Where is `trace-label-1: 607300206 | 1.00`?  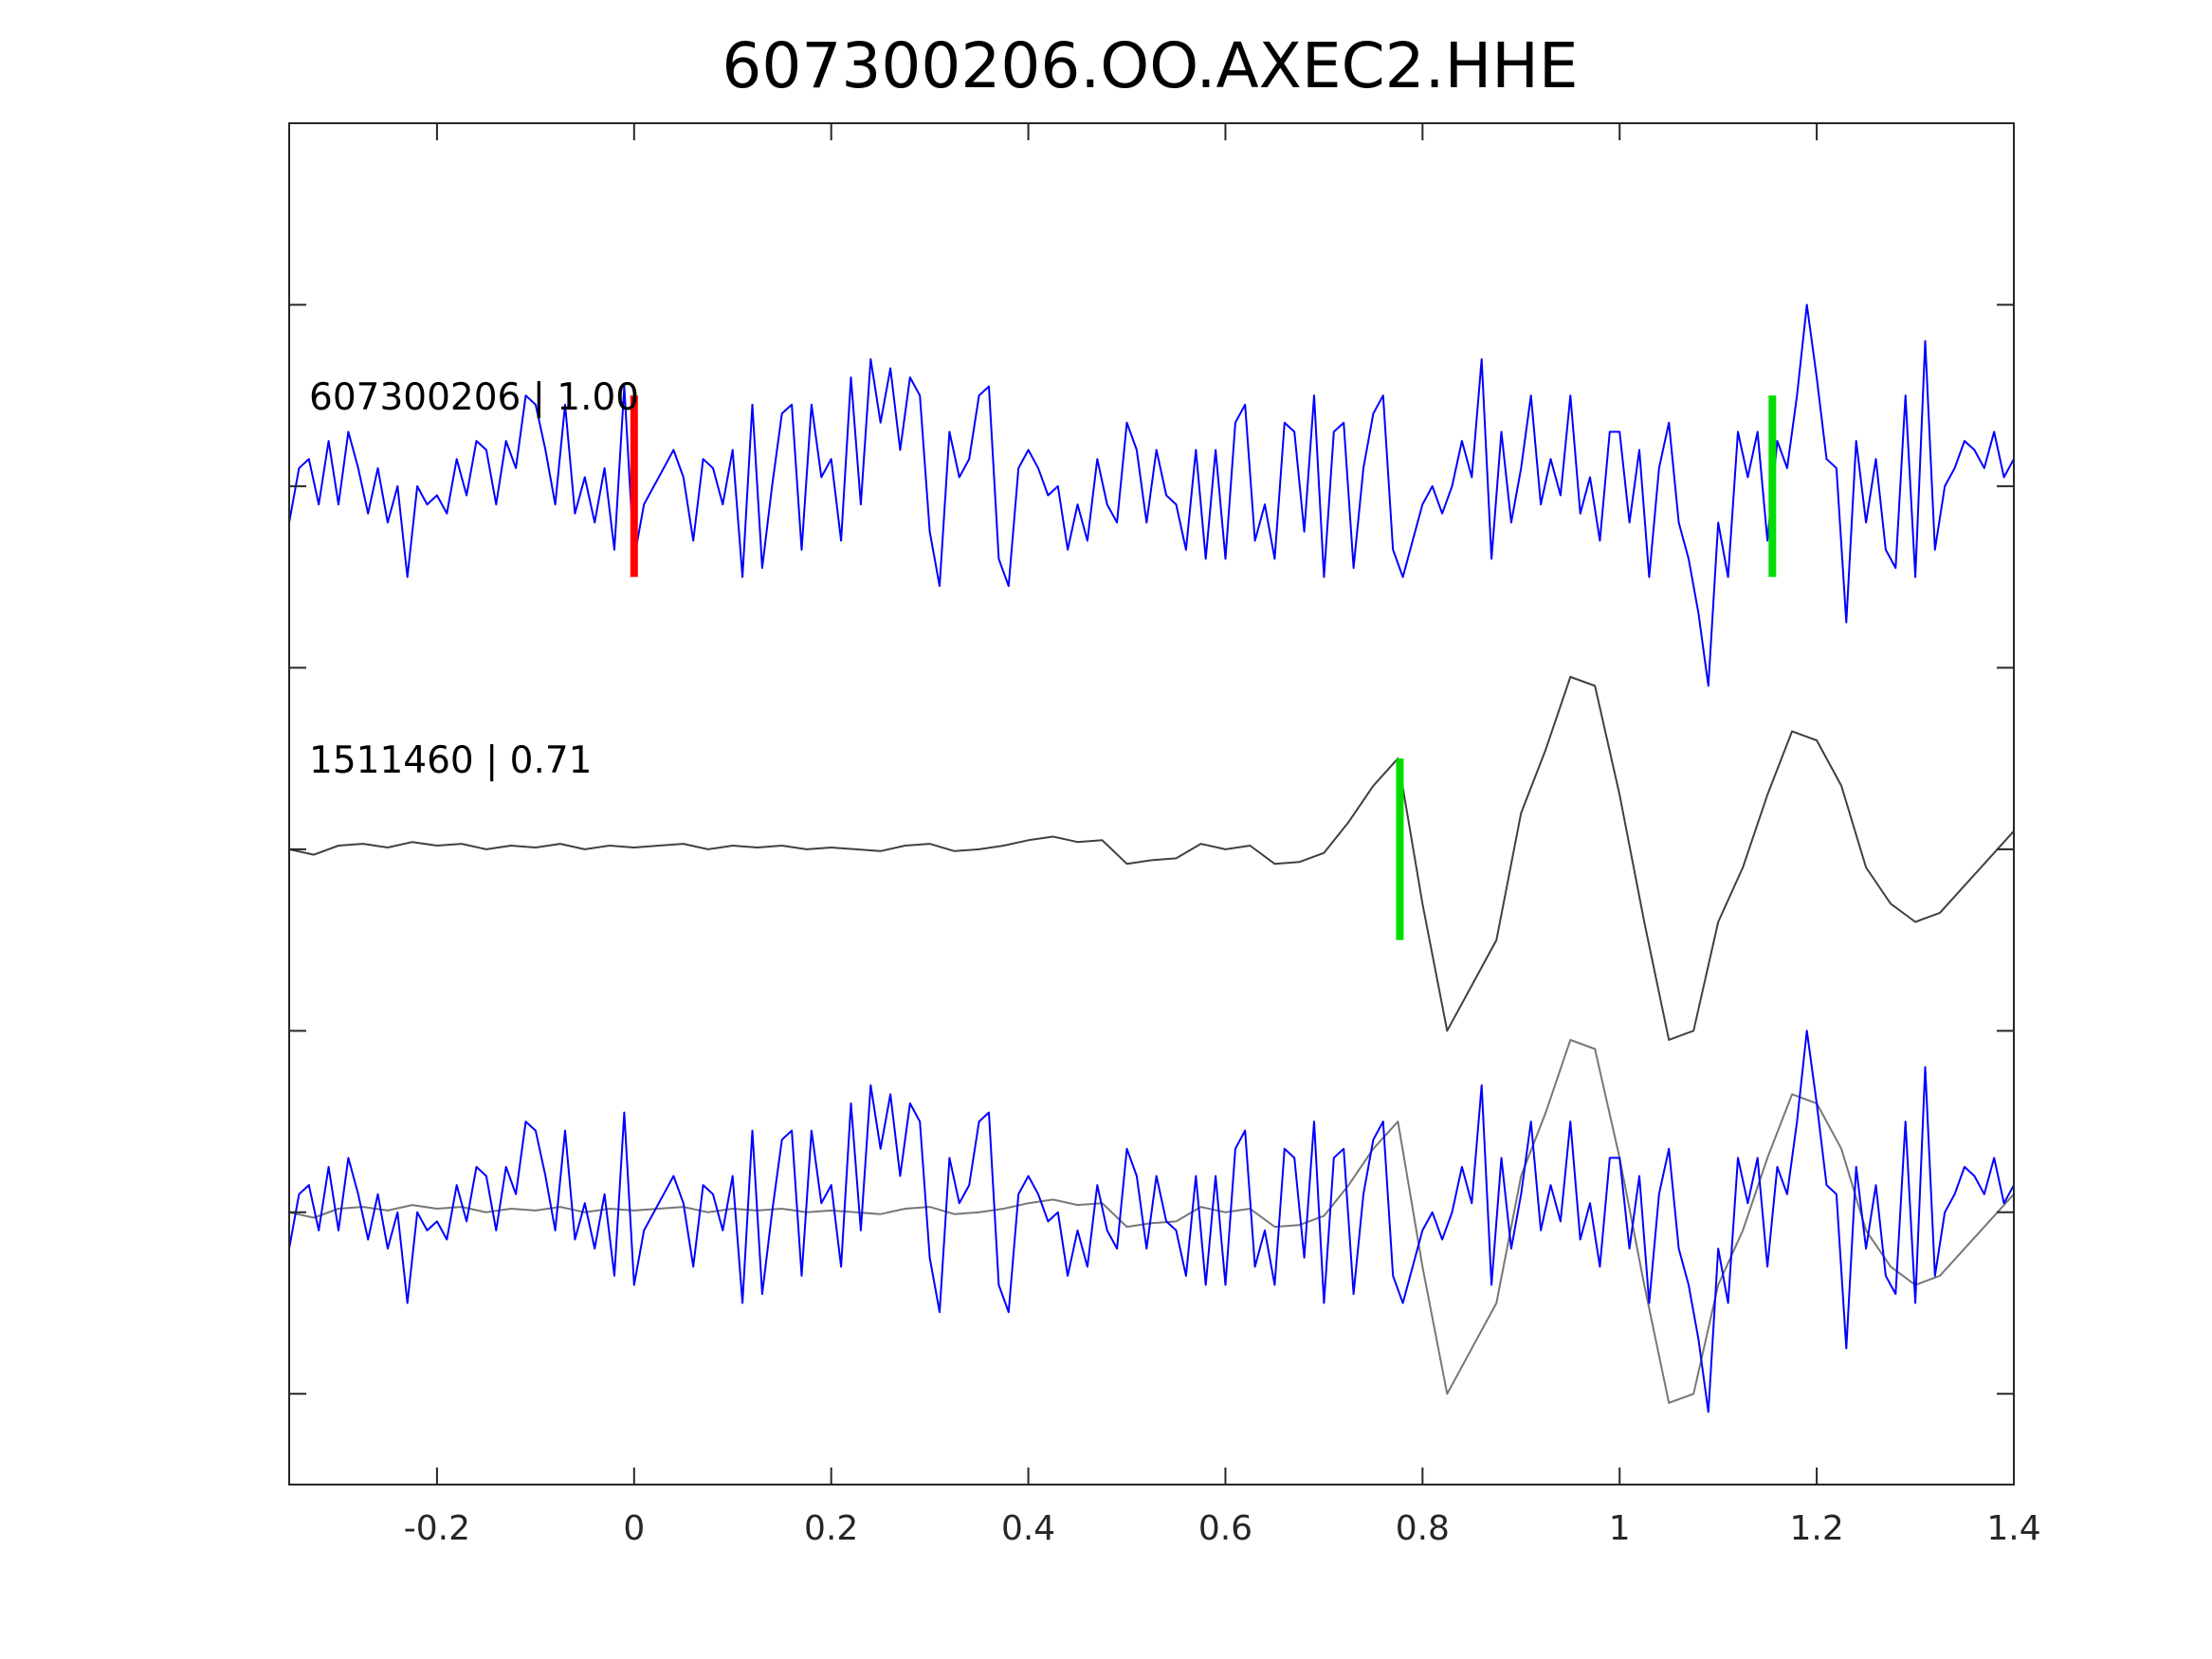 trace-label-1: 607300206 | 1.00 is located at coordinates (474, 397).